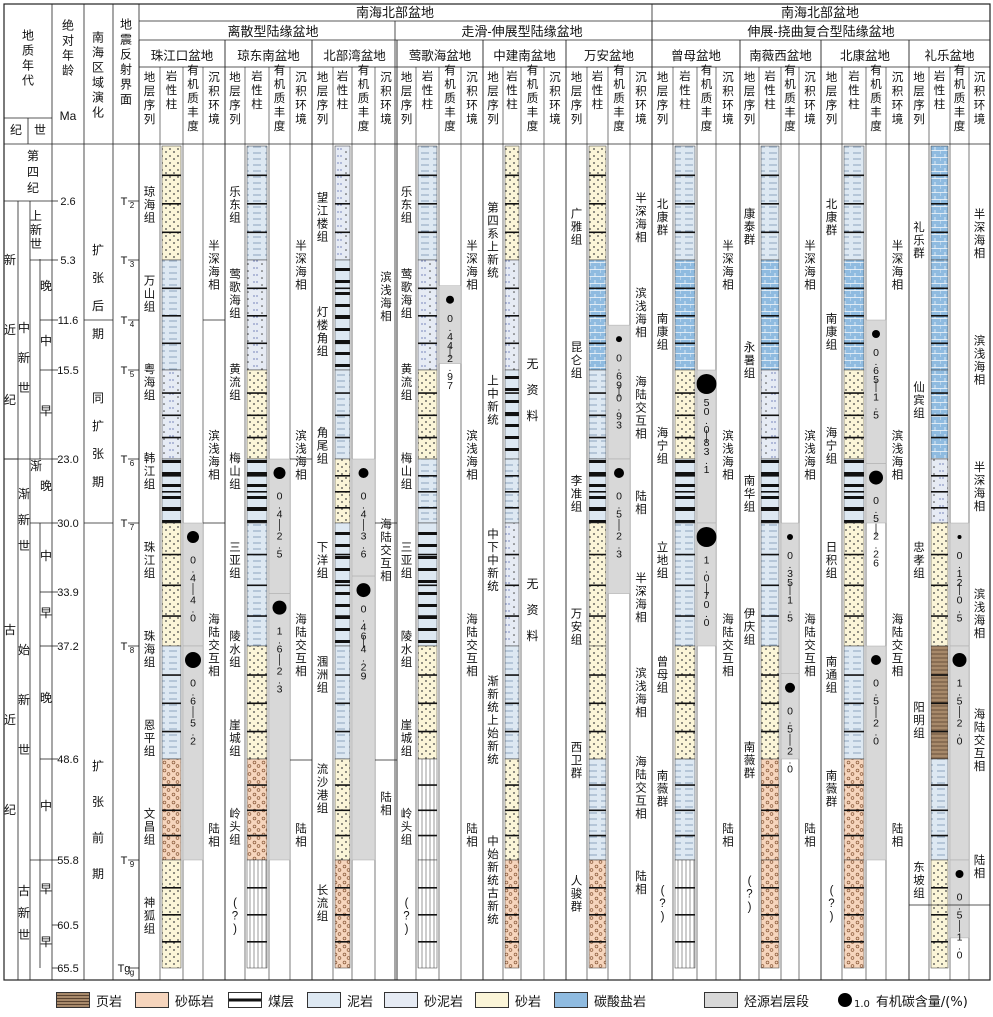 The height and width of the screenshot is (1017, 993). Describe the element at coordinates (257, 104) in the screenshot. I see `lith-column-header: 柱` at that location.